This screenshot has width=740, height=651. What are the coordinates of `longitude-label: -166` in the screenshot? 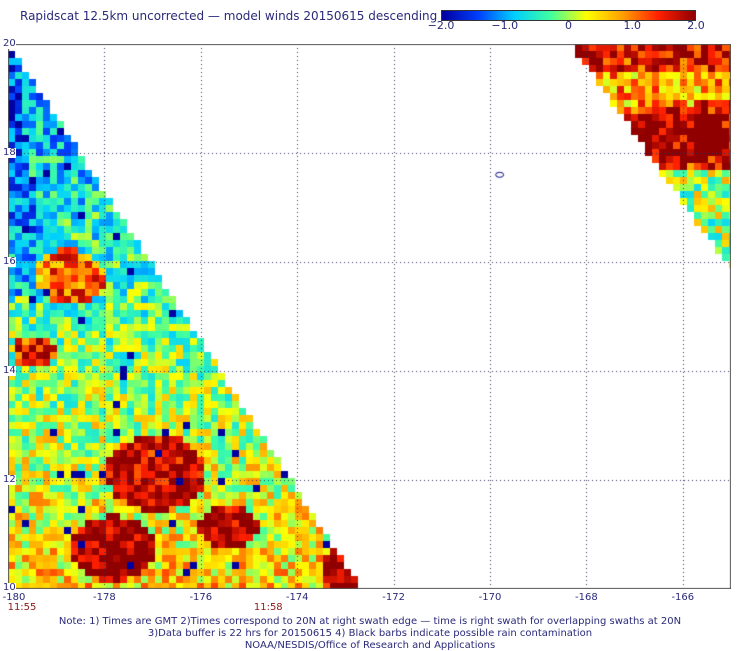 It's located at (683, 597).